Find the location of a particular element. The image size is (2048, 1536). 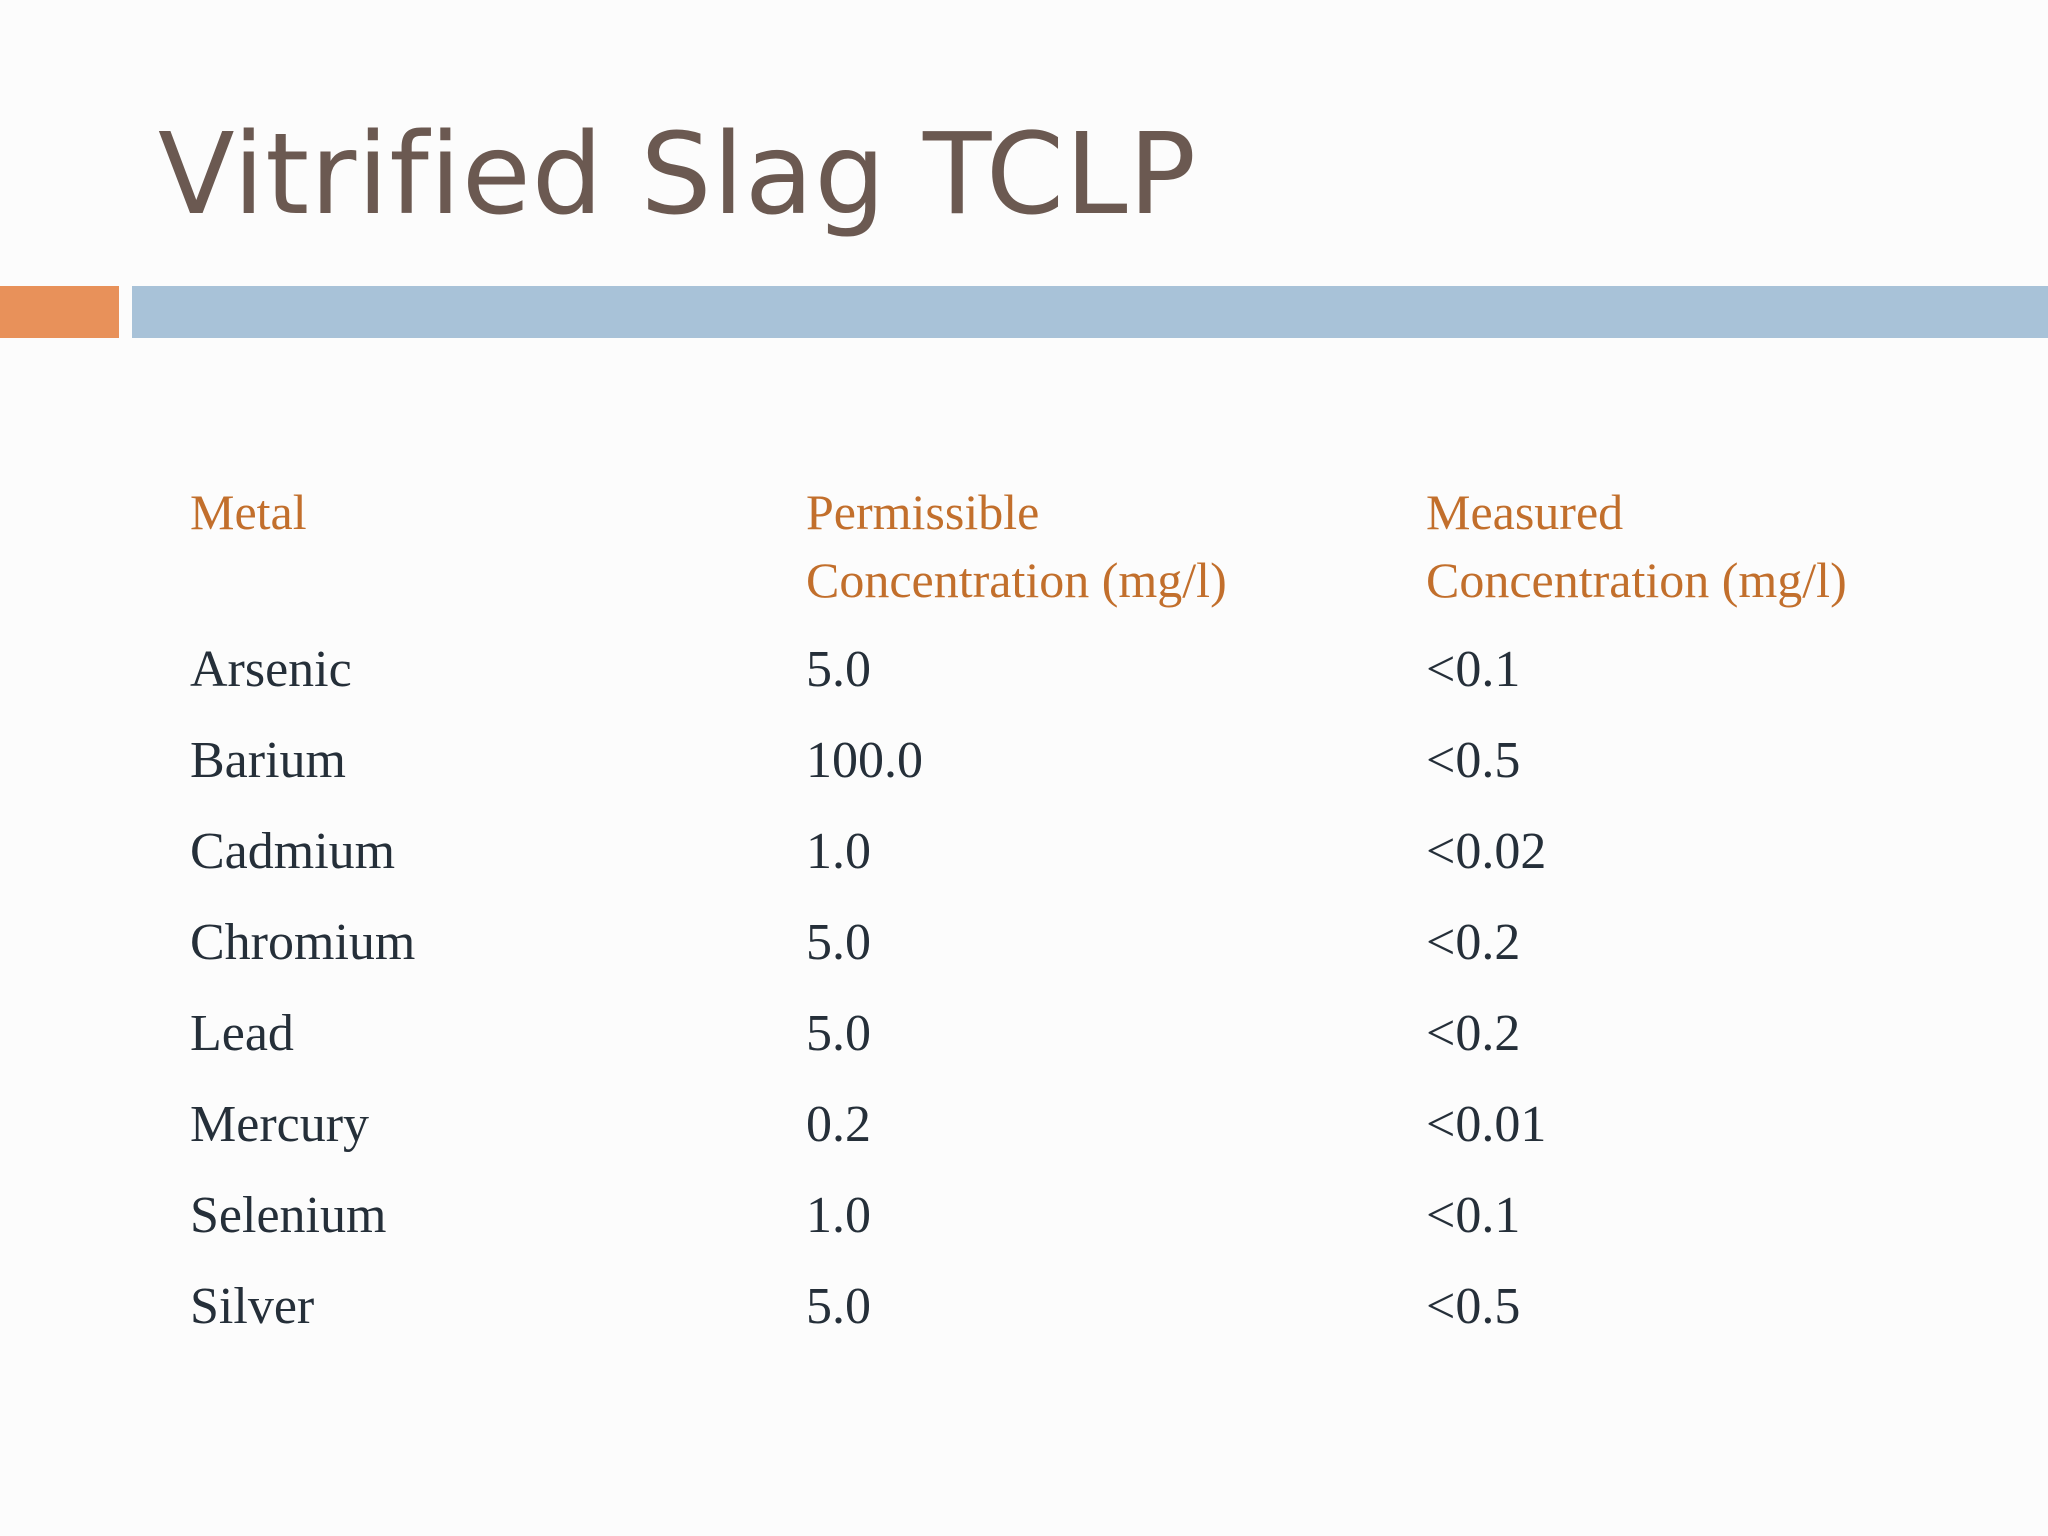

header-metal: Metal is located at coordinates (248, 512).